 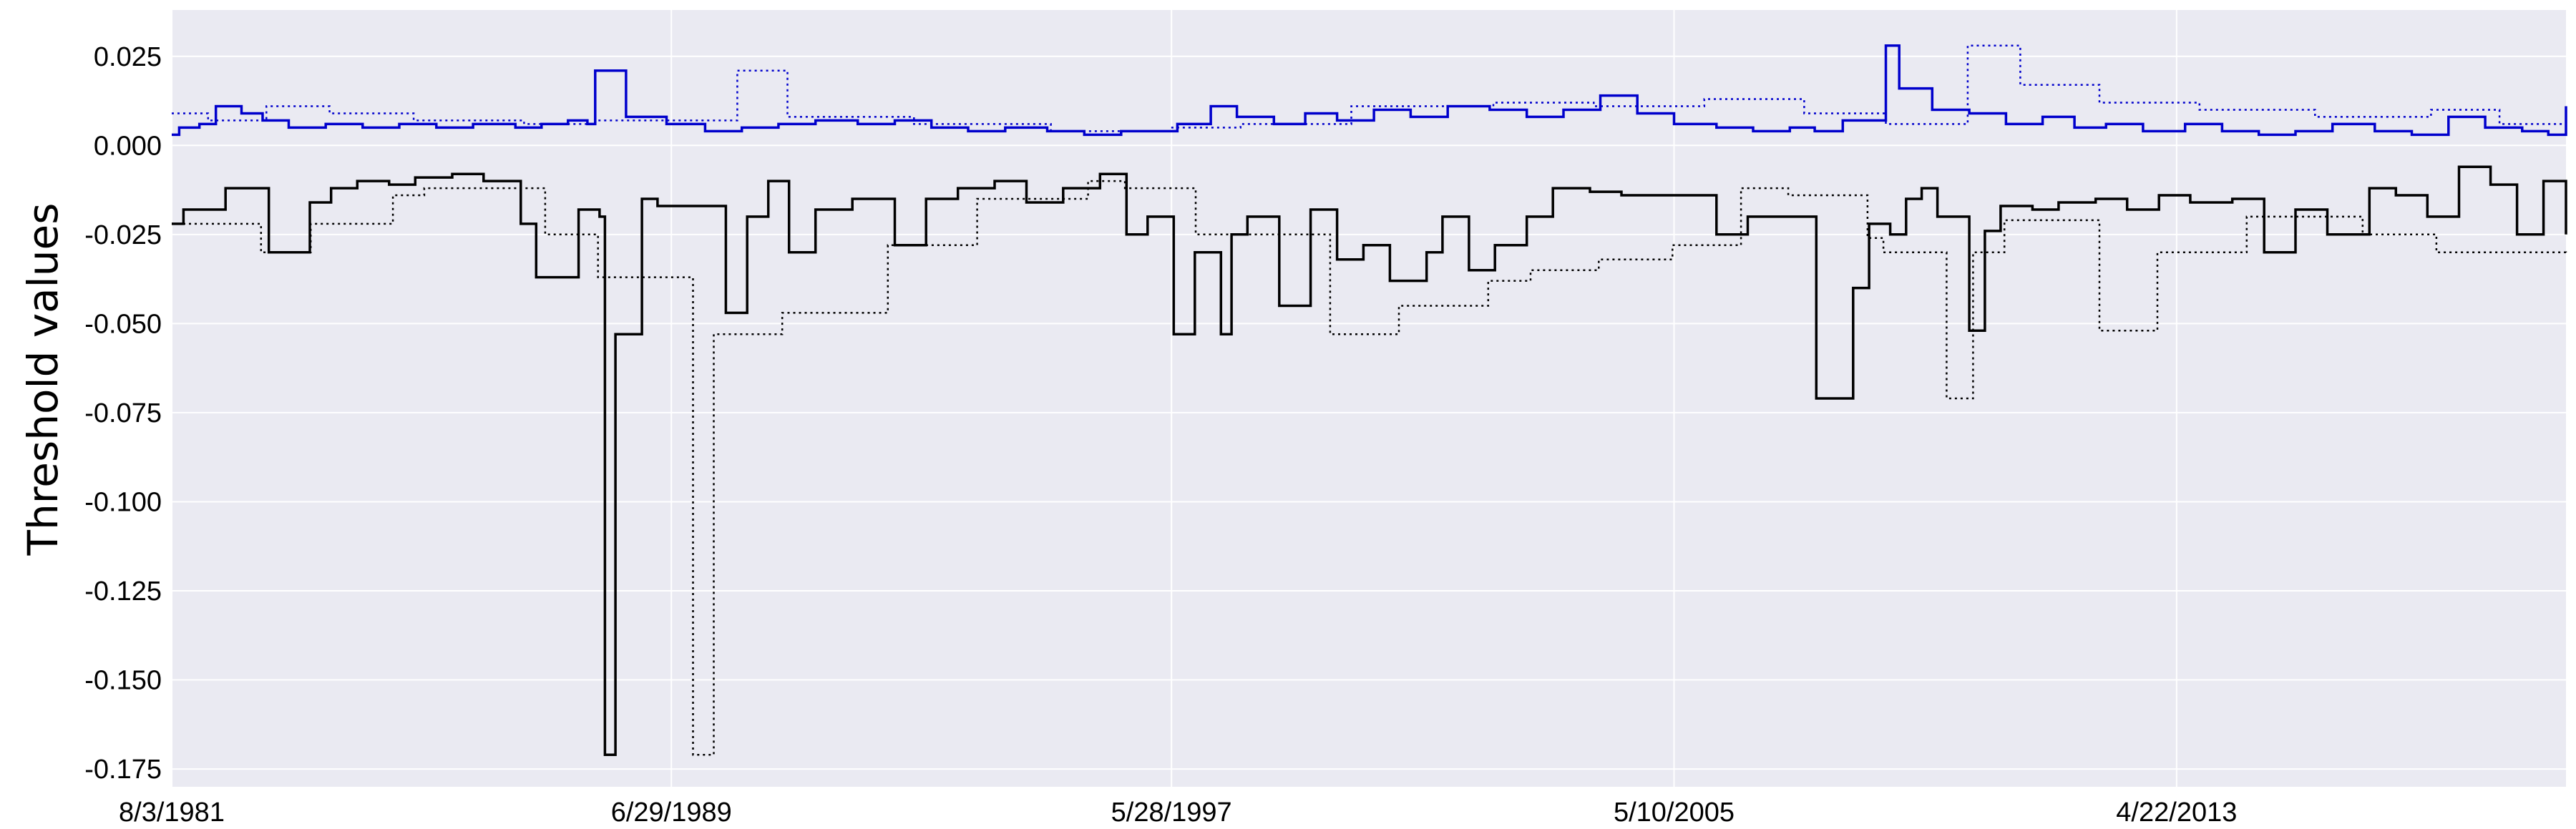 I want to click on y-tick-label: 0.025, so click(x=128, y=57).